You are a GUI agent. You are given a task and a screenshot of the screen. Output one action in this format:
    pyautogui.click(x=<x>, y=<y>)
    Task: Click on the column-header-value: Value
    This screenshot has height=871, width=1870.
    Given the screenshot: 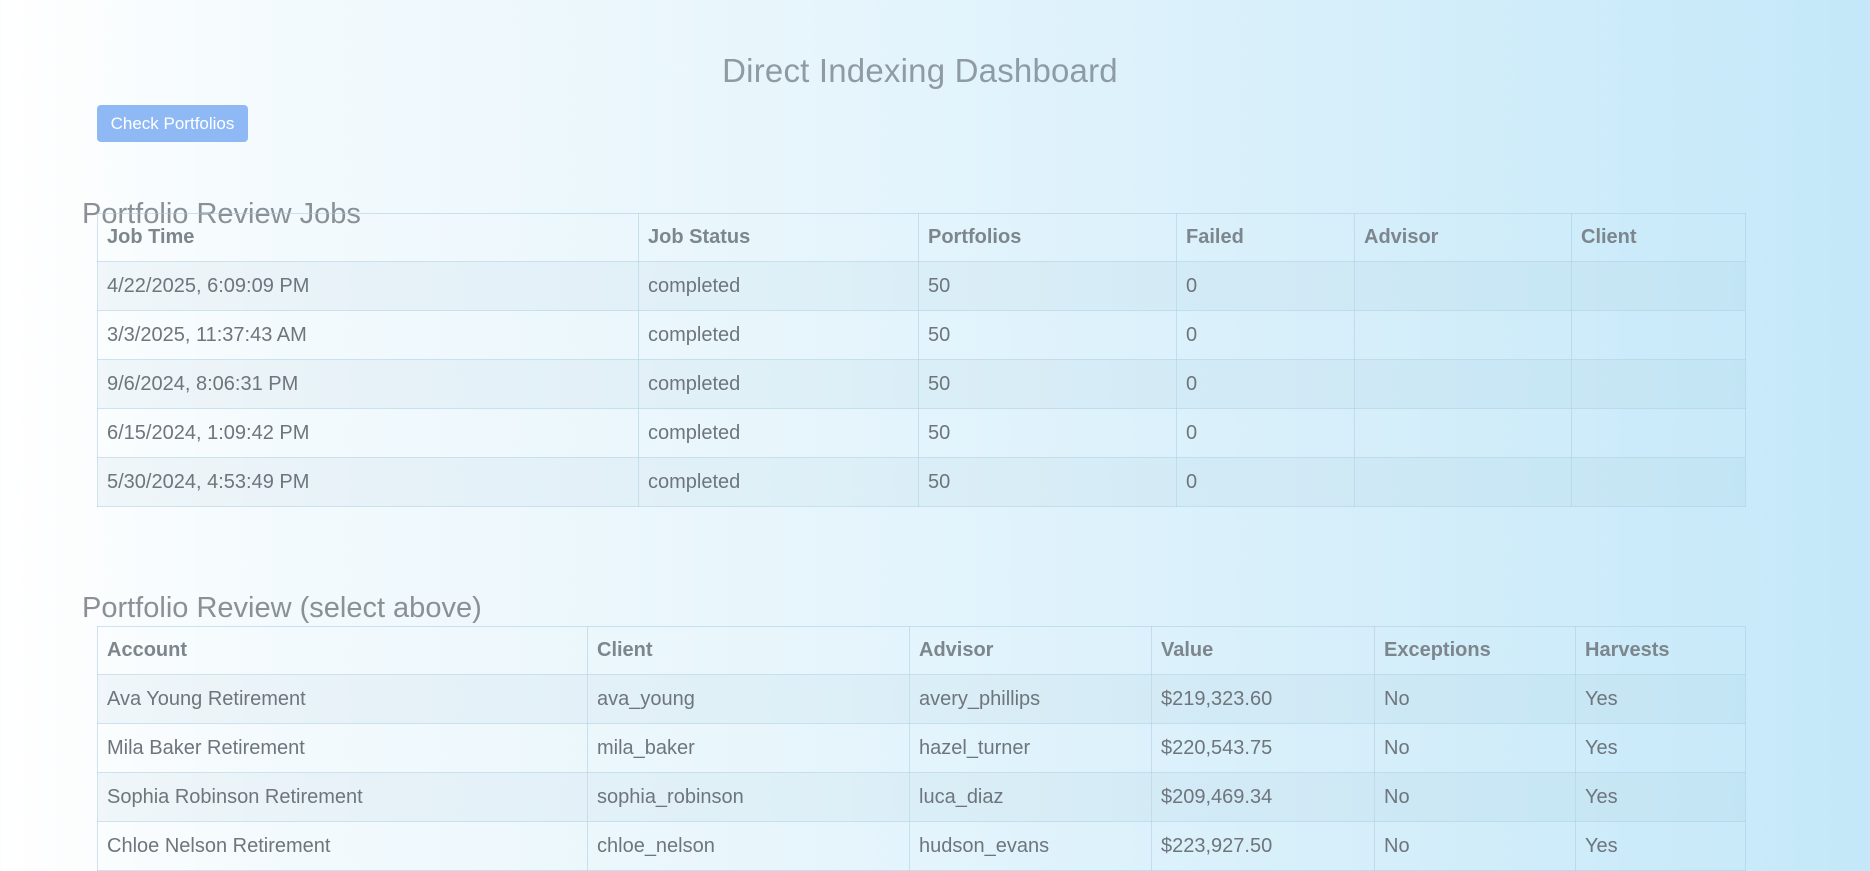 What is the action you would take?
    pyautogui.click(x=1263, y=650)
    